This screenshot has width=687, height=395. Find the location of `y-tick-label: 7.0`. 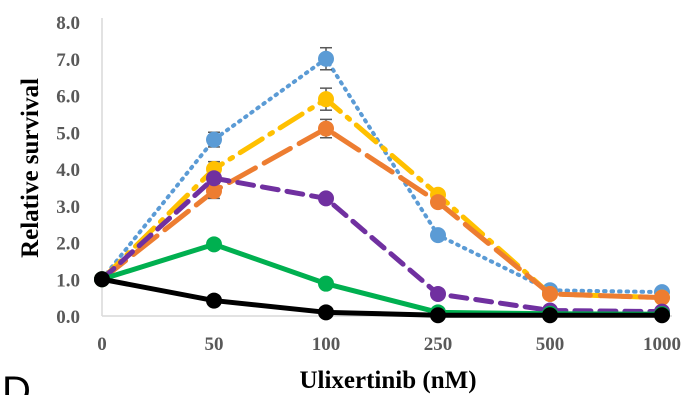

y-tick-label: 7.0 is located at coordinates (68, 60).